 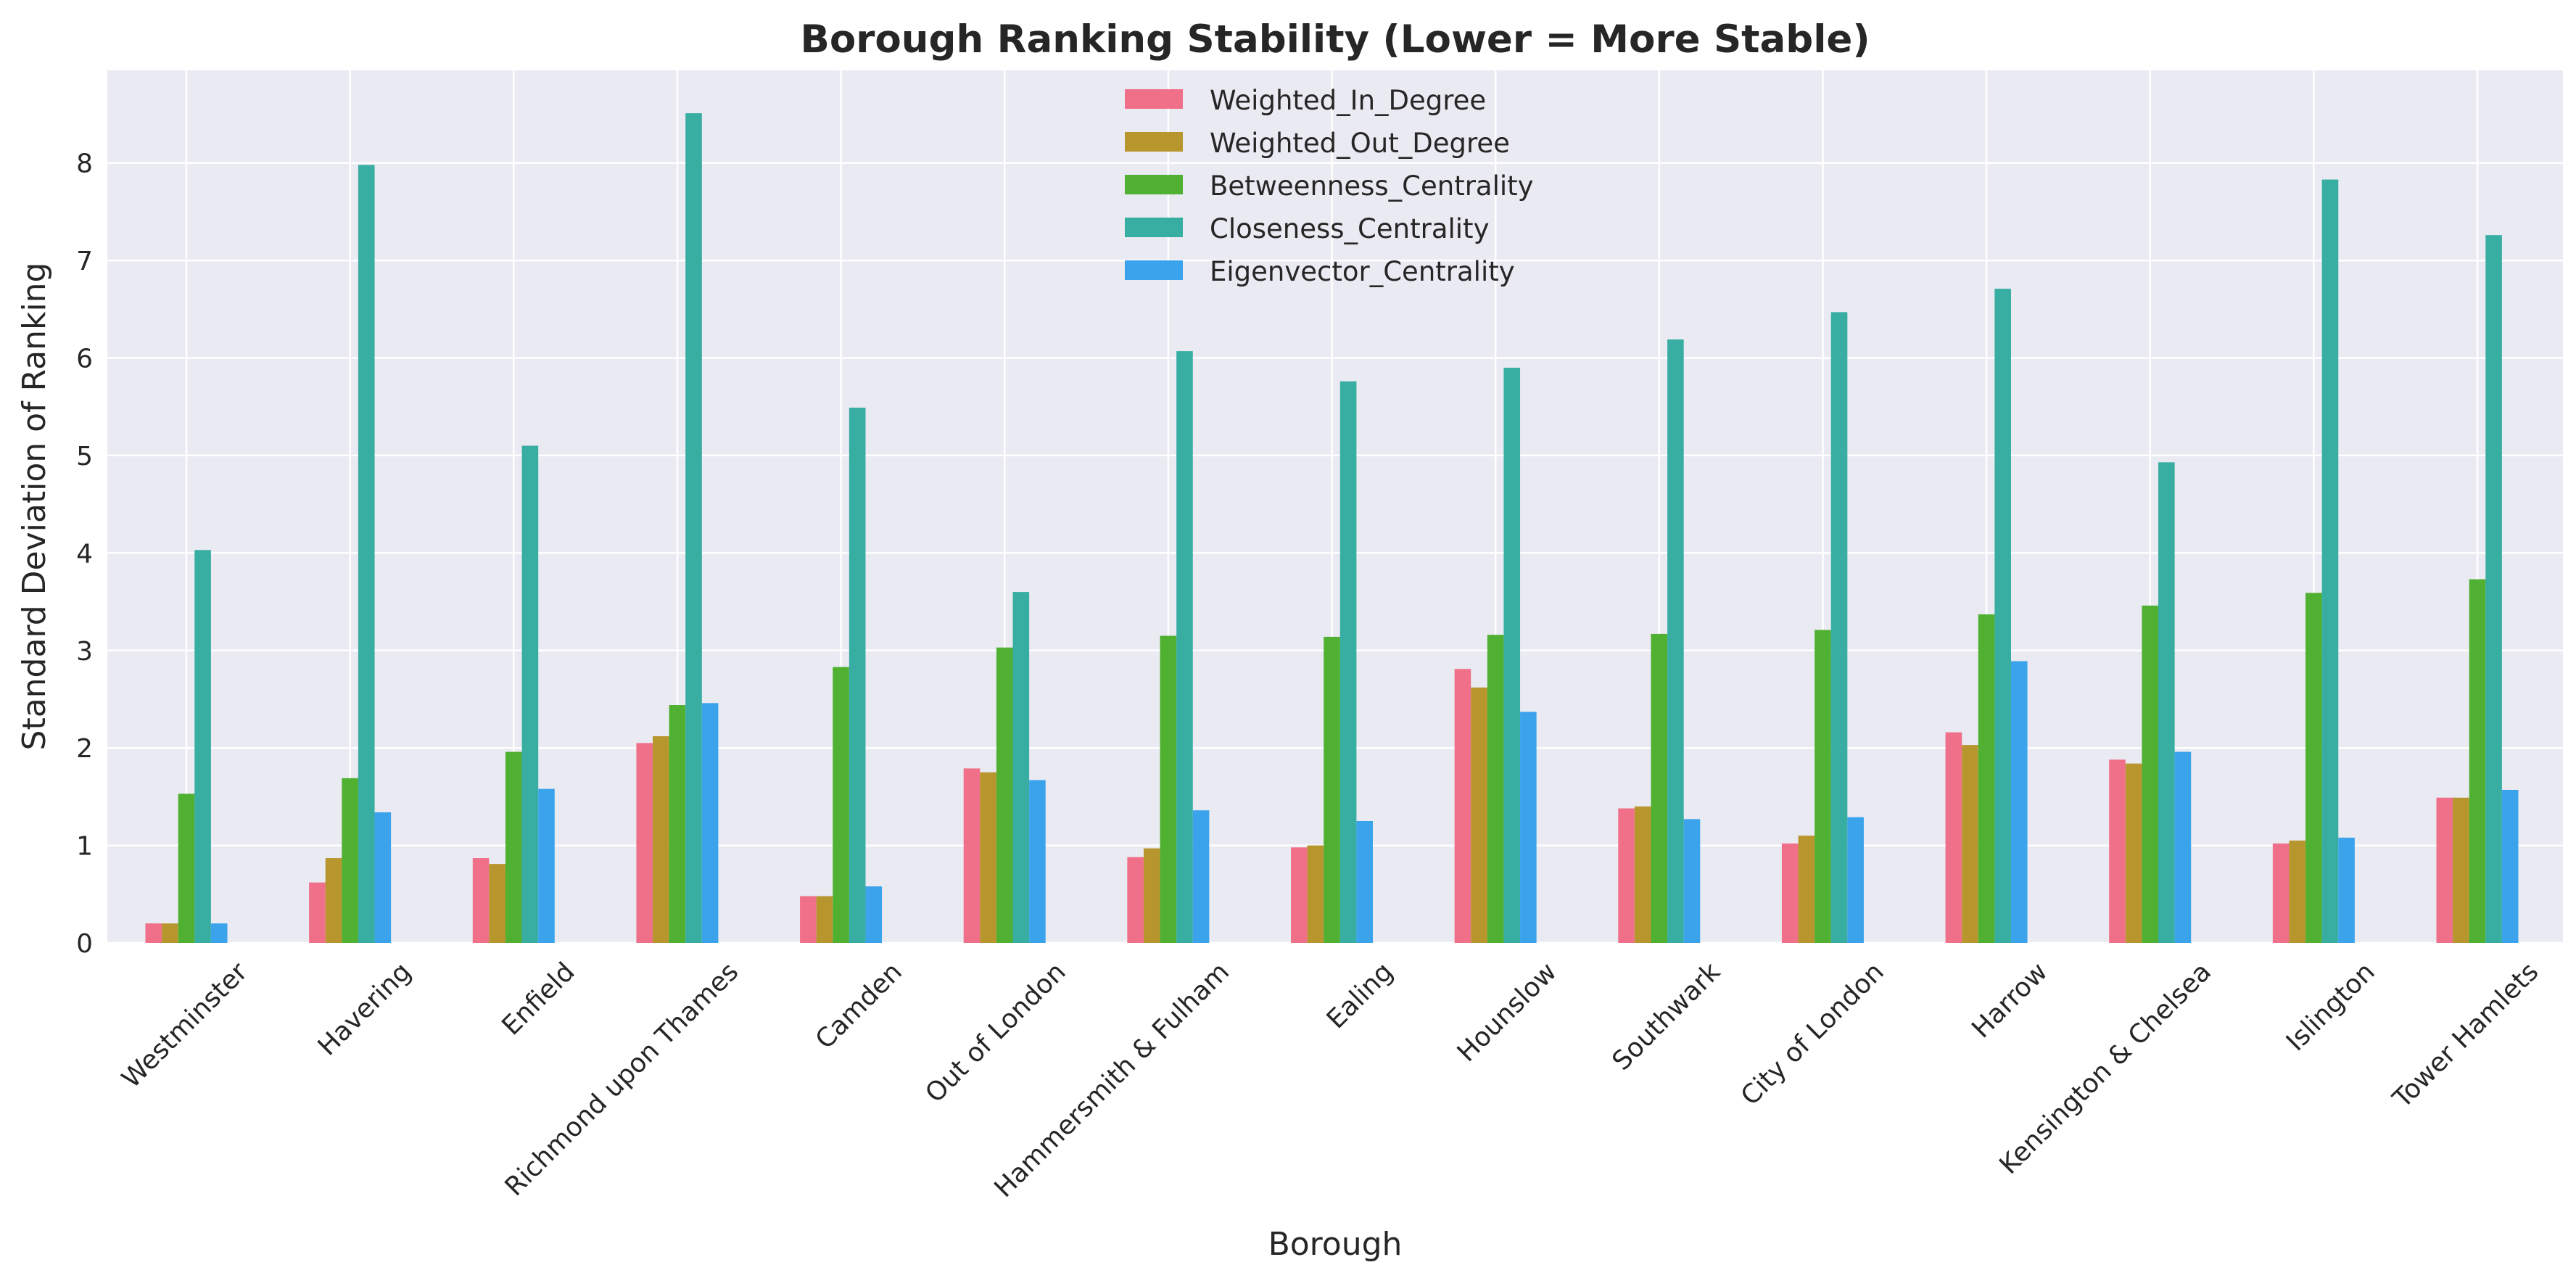 What do you see at coordinates (84, 164) in the screenshot?
I see `y-tick-label: 8` at bounding box center [84, 164].